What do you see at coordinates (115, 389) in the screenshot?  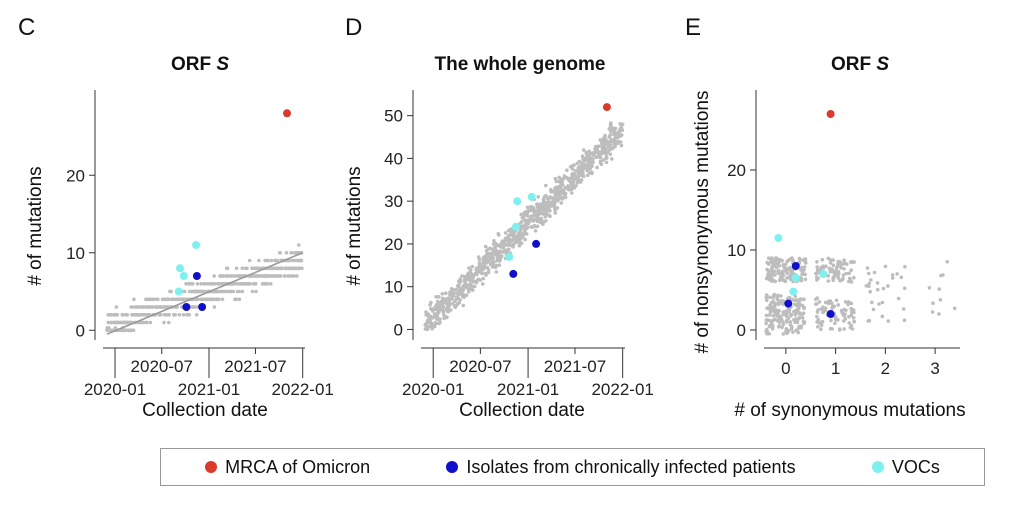 I see `x-tick-label-lower: 2020-01` at bounding box center [115, 389].